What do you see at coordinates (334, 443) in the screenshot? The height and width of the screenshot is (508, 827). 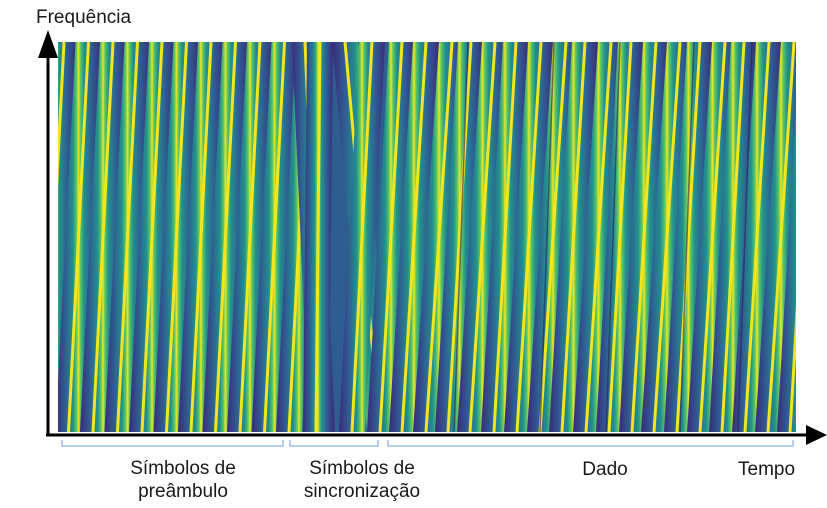 I see `sync-bracket` at bounding box center [334, 443].